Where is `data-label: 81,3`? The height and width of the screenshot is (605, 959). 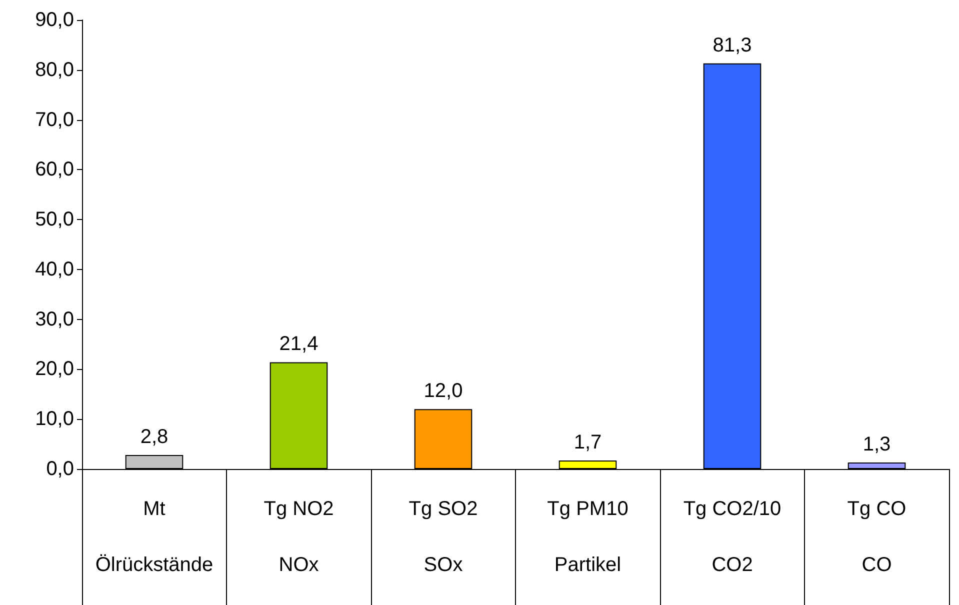 data-label: 81,3 is located at coordinates (732, 45).